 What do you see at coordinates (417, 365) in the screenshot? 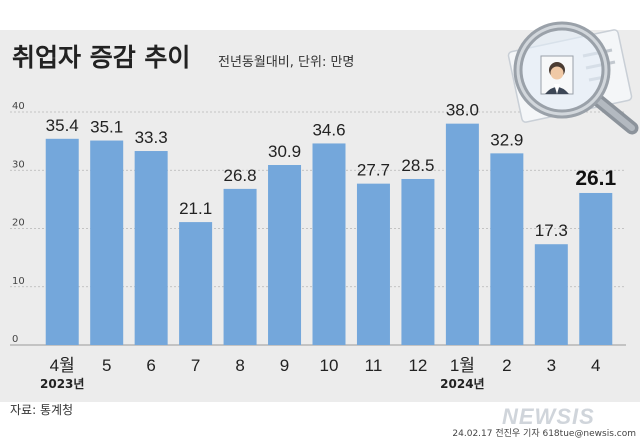
I see `x-tick-label: 12` at bounding box center [417, 365].